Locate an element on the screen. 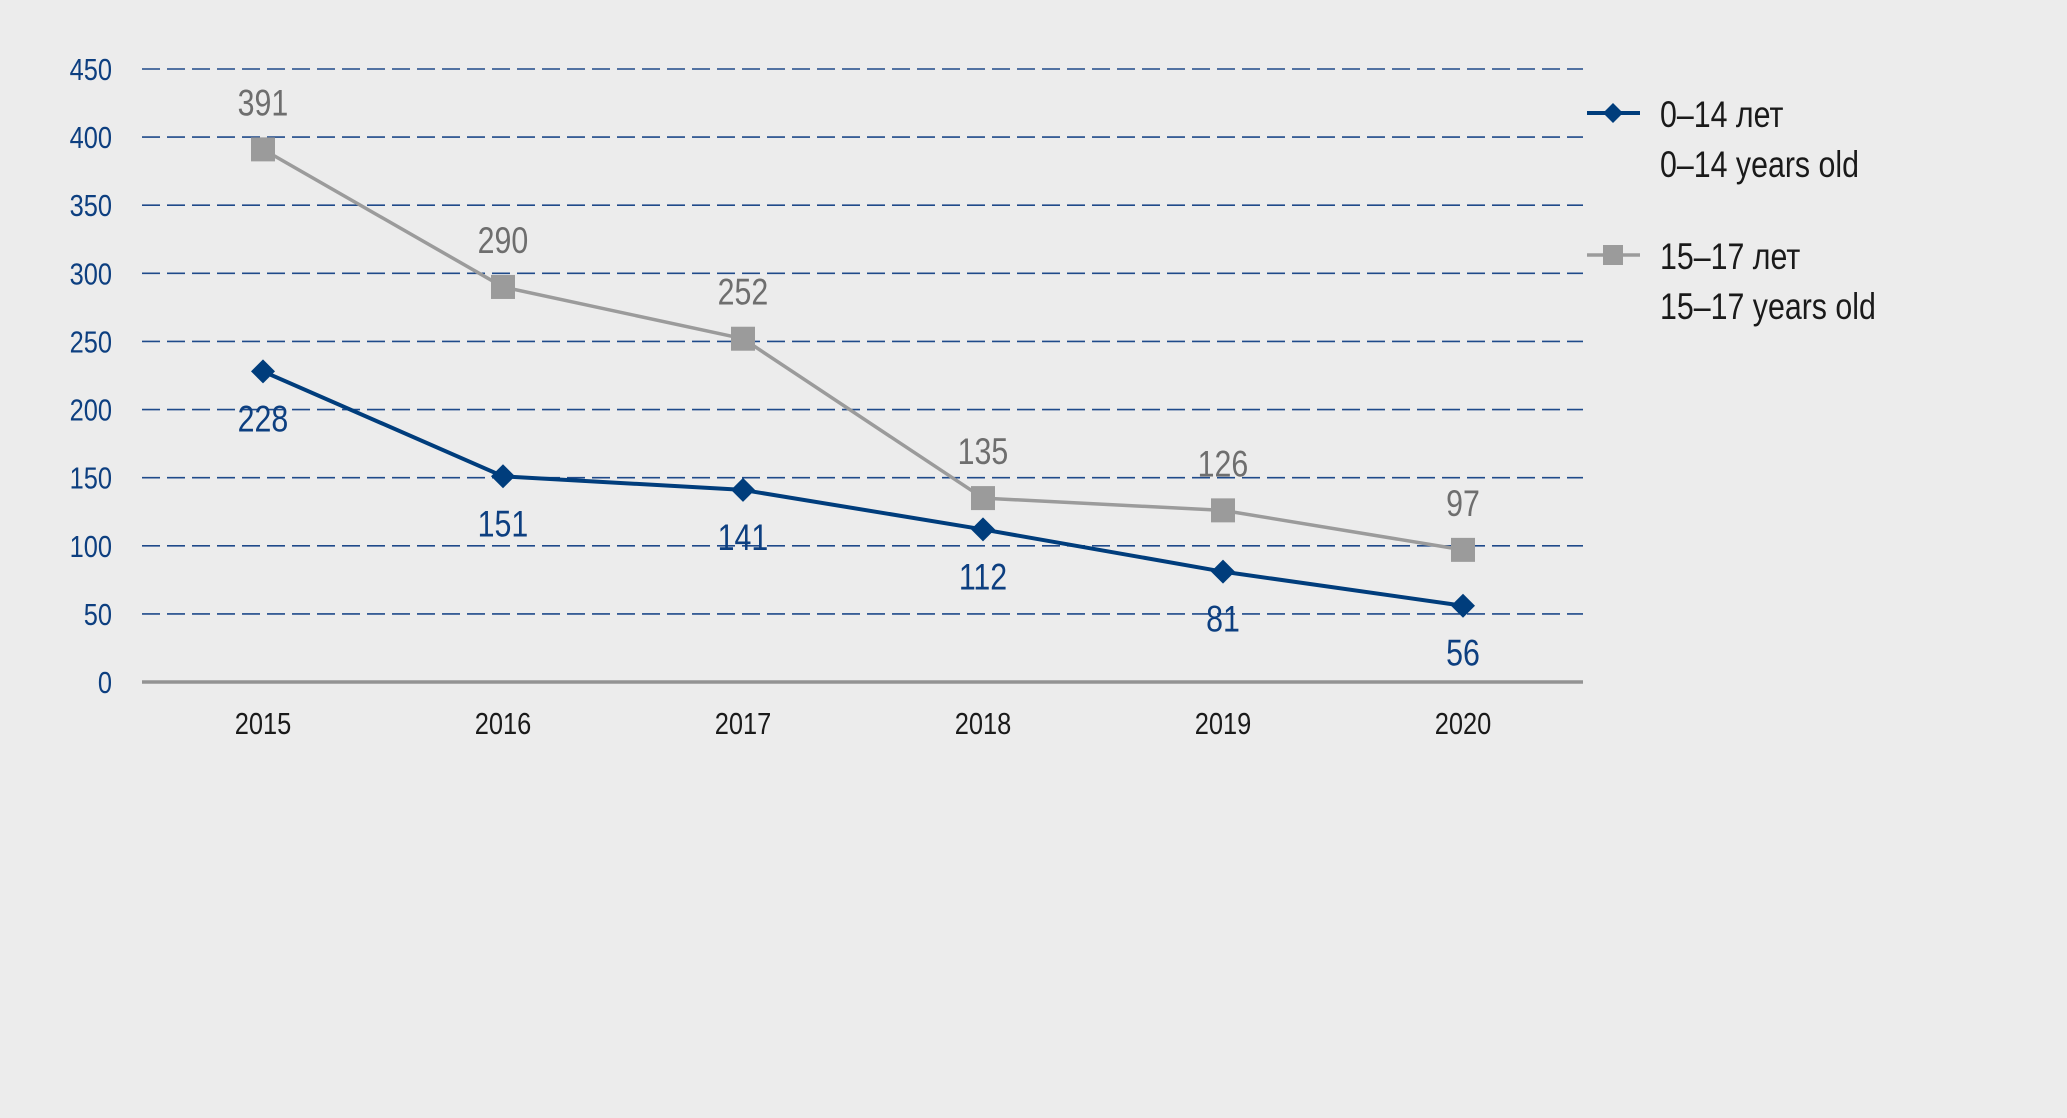 The image size is (2067, 1118). data-label: 252 is located at coordinates (743, 293).